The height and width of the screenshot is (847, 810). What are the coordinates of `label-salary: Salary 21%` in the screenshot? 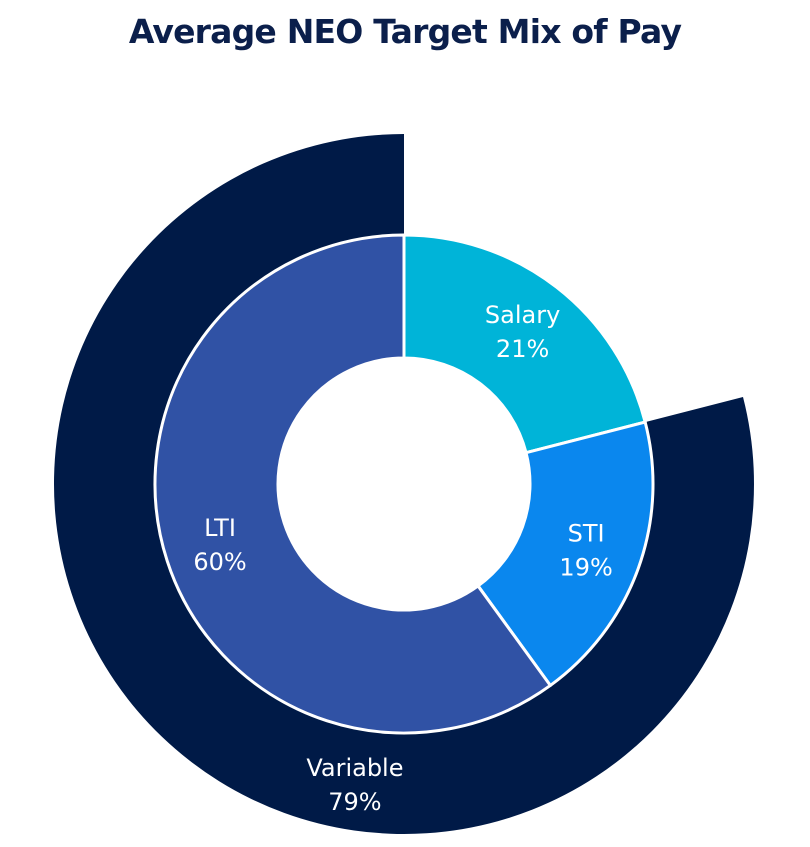 It's located at (522, 332).